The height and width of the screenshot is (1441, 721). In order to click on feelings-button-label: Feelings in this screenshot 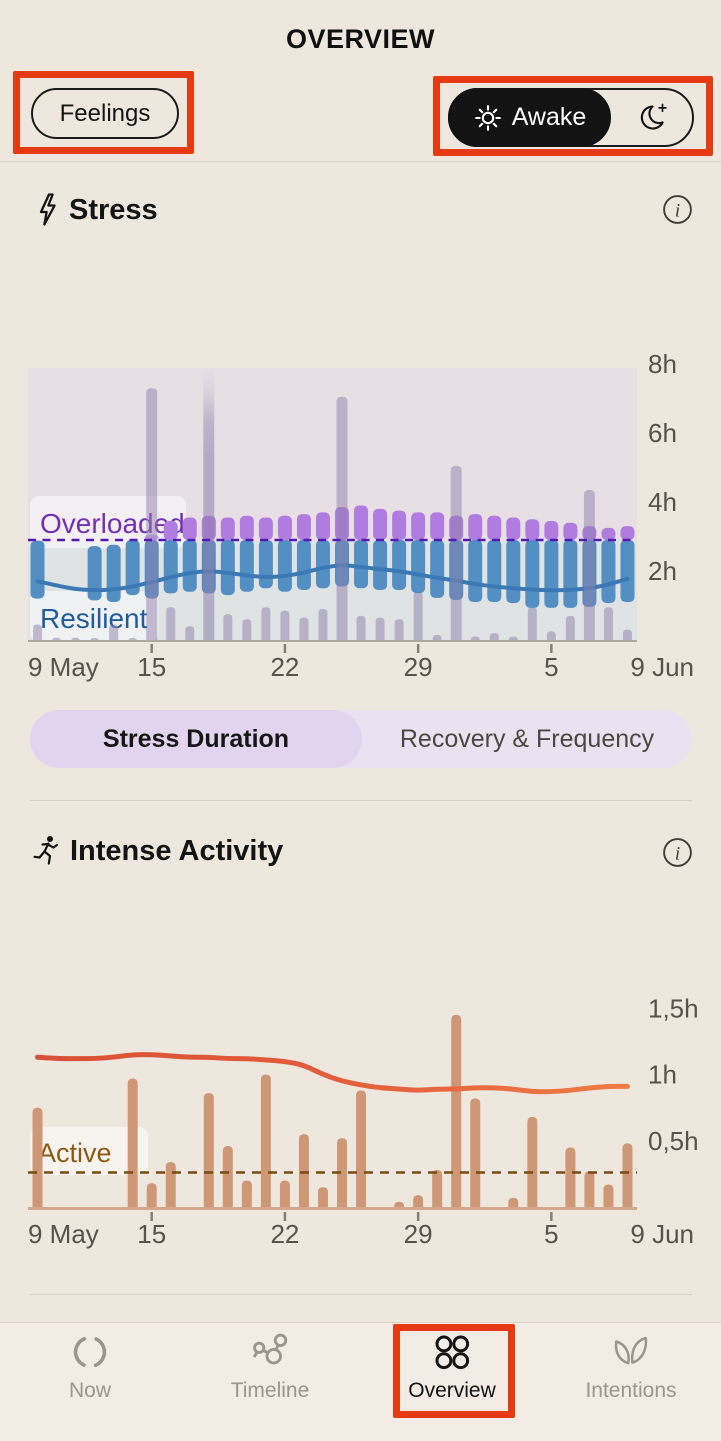, I will do `click(105, 113)`.